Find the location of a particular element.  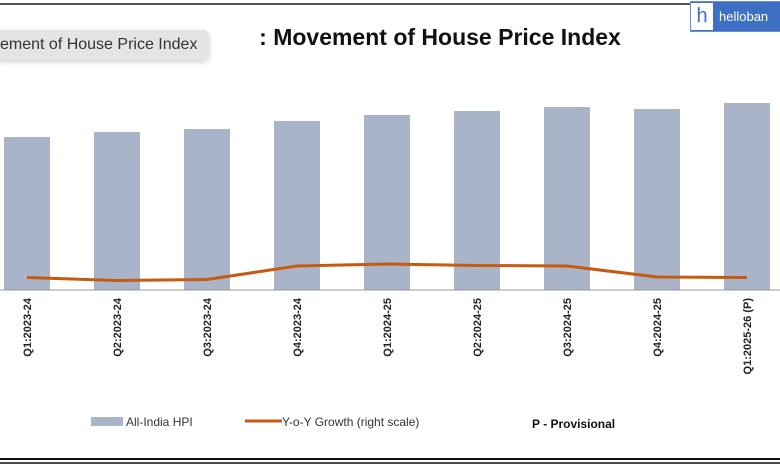

x-tick-label: Q4:2024-25 is located at coordinates (658, 327).